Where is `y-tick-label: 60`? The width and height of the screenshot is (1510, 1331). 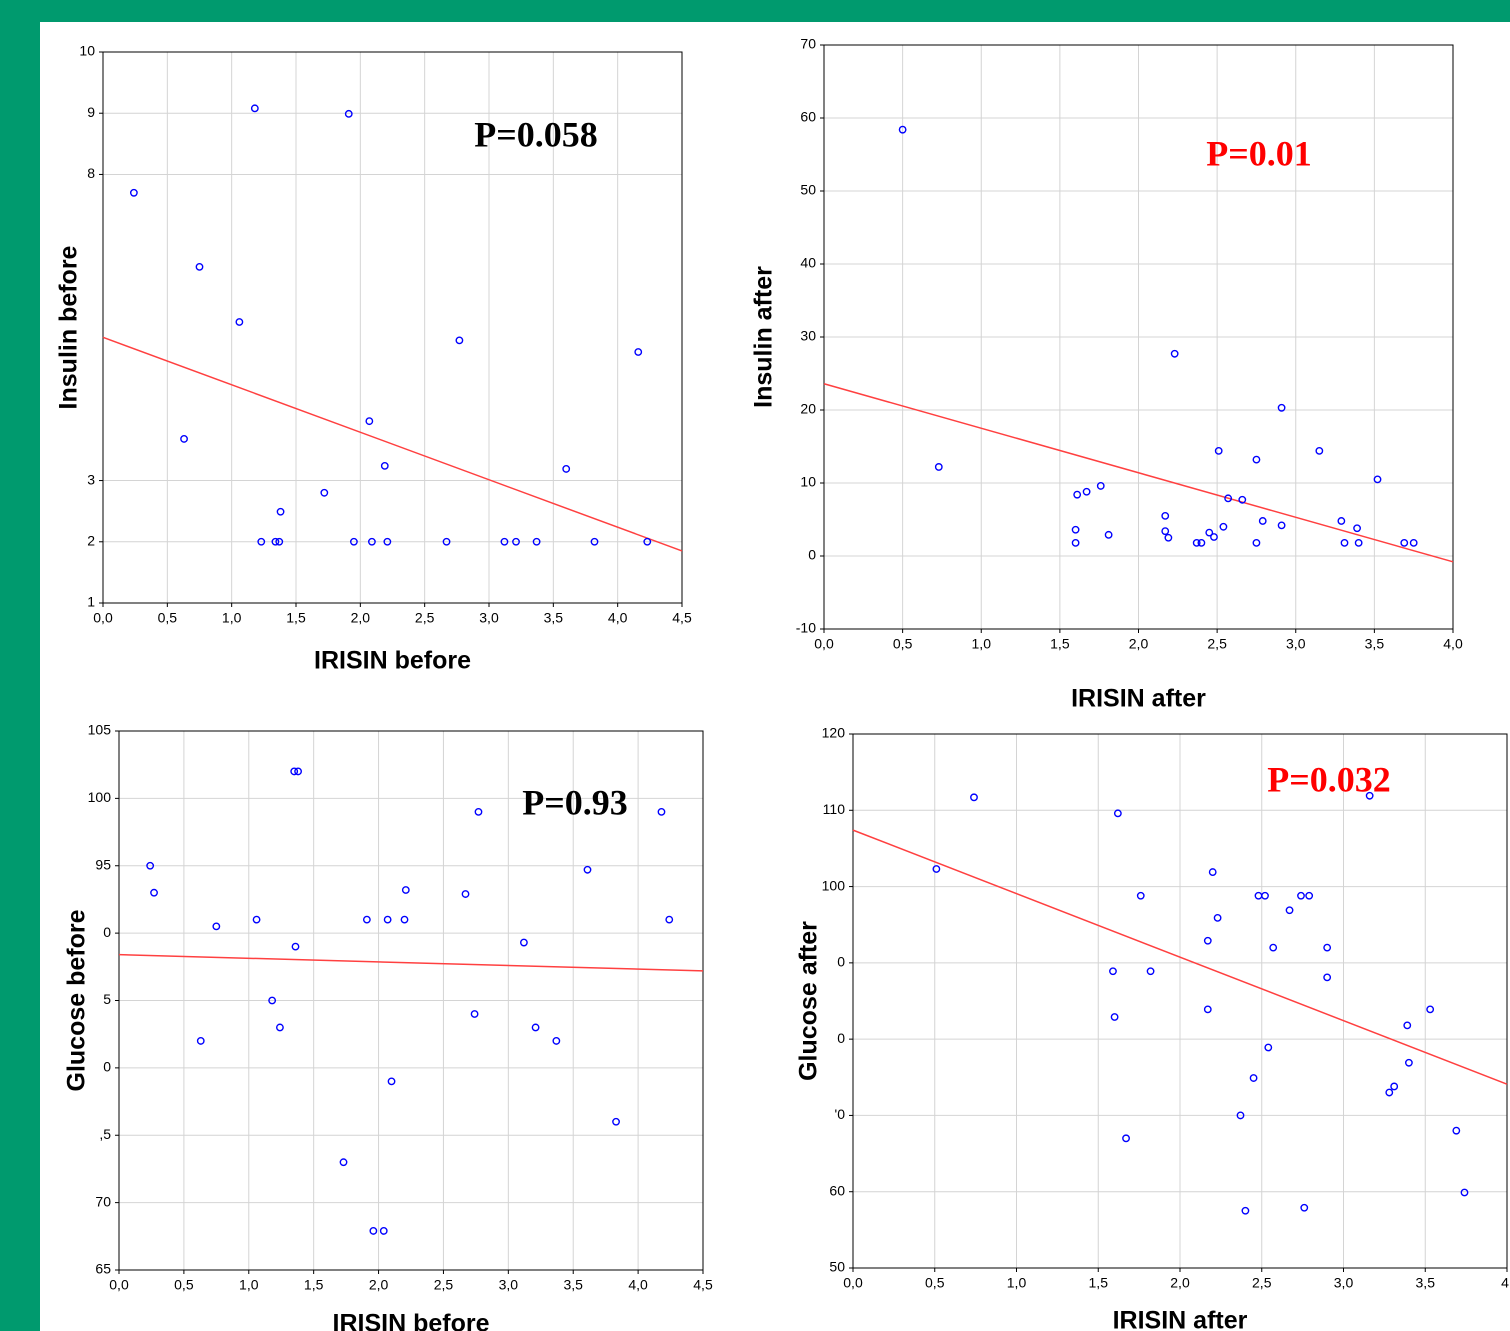 y-tick-label: 60 is located at coordinates (837, 1190).